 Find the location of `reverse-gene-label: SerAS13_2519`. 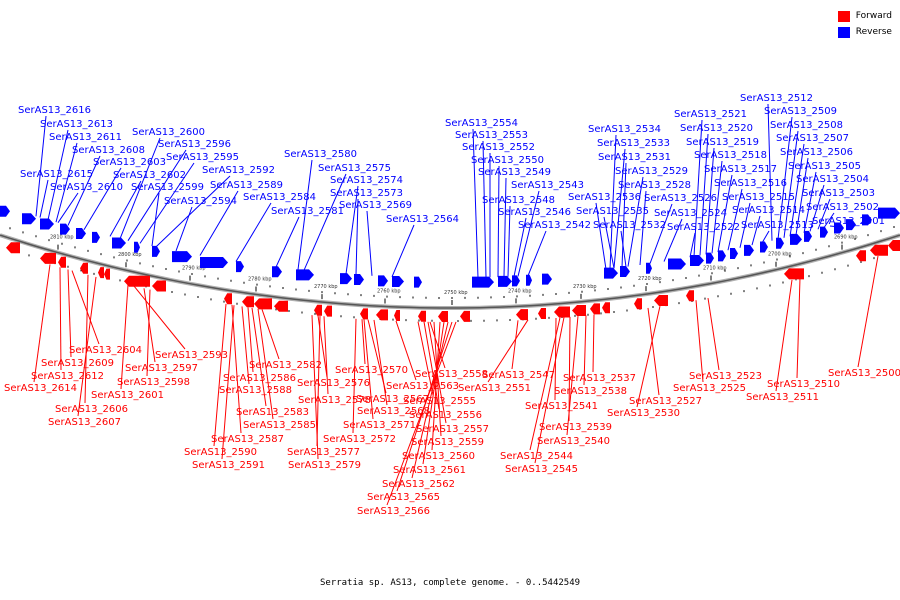

reverse-gene-label: SerAS13_2519 is located at coordinates (722, 142).